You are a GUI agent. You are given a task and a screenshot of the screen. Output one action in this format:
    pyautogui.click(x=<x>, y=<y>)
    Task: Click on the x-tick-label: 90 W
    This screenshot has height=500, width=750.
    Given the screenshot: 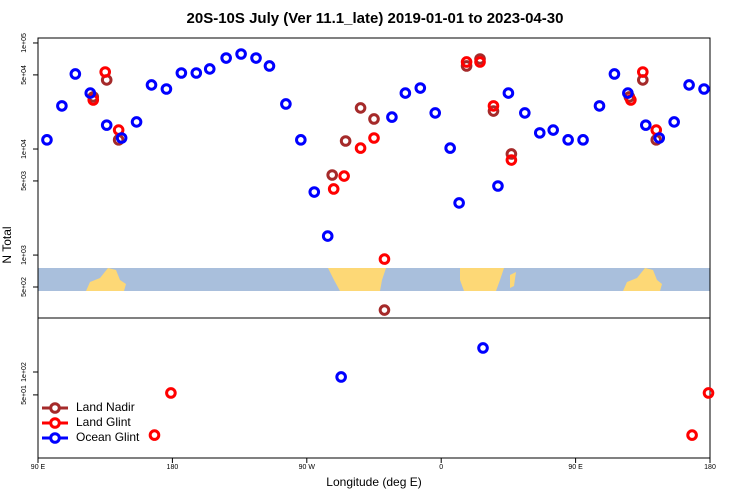 What is the action you would take?
    pyautogui.click(x=307, y=467)
    